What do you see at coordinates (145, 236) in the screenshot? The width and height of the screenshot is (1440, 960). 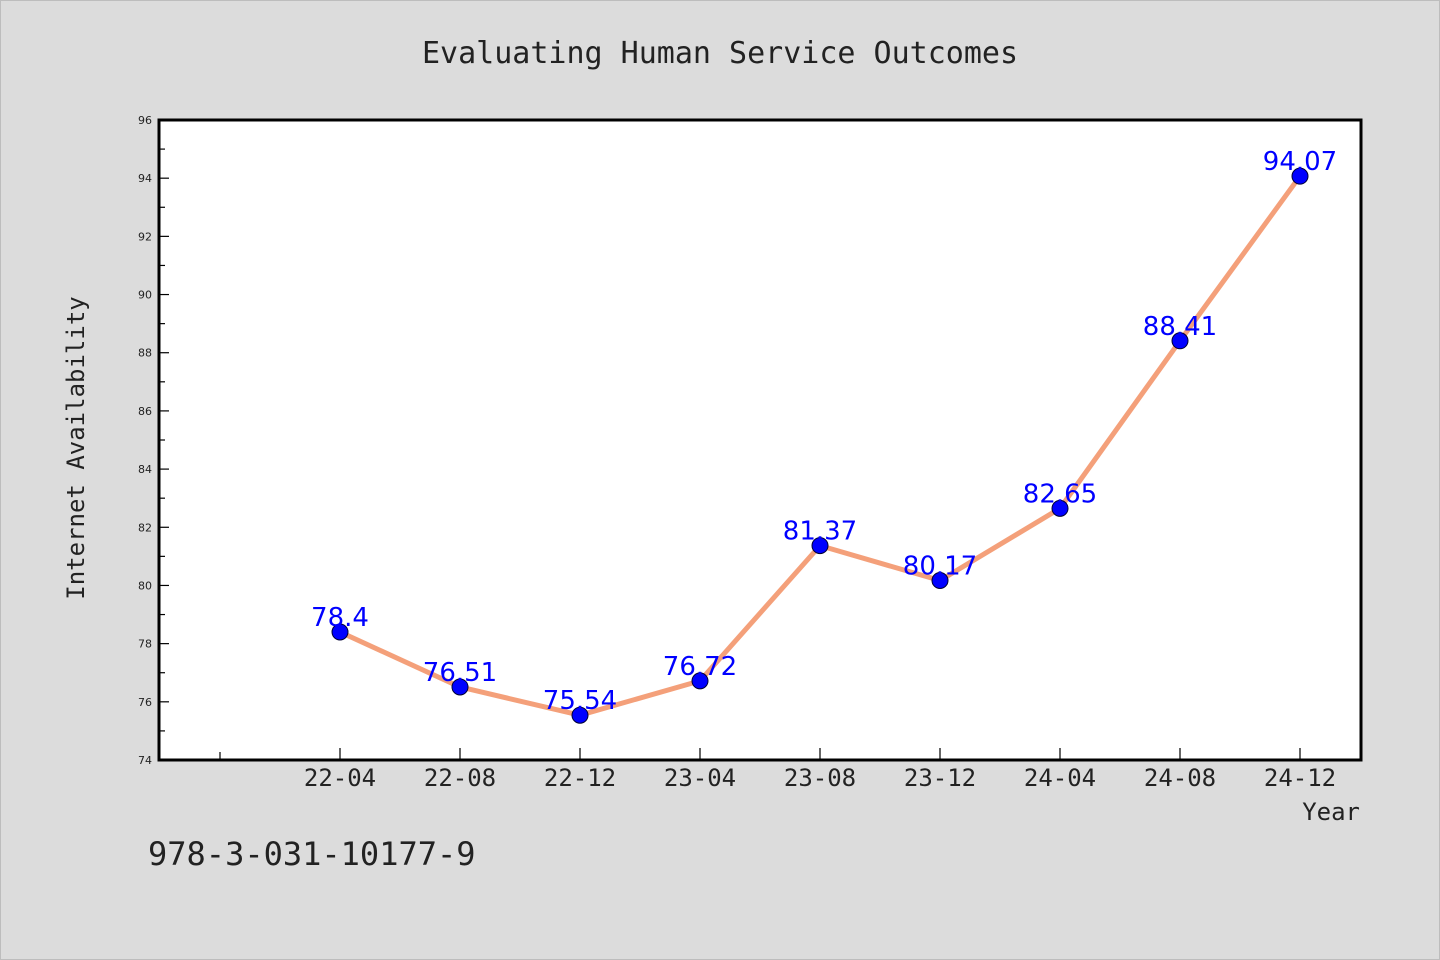 I see `y-tick-label: 92` at bounding box center [145, 236].